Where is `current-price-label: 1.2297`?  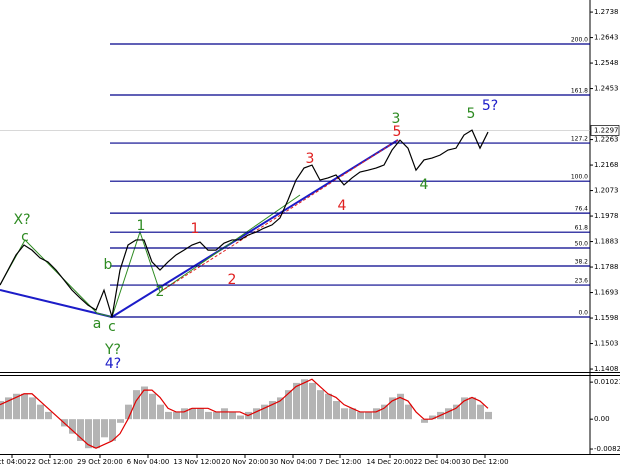
current-price-label: 1.2297 is located at coordinates (606, 130).